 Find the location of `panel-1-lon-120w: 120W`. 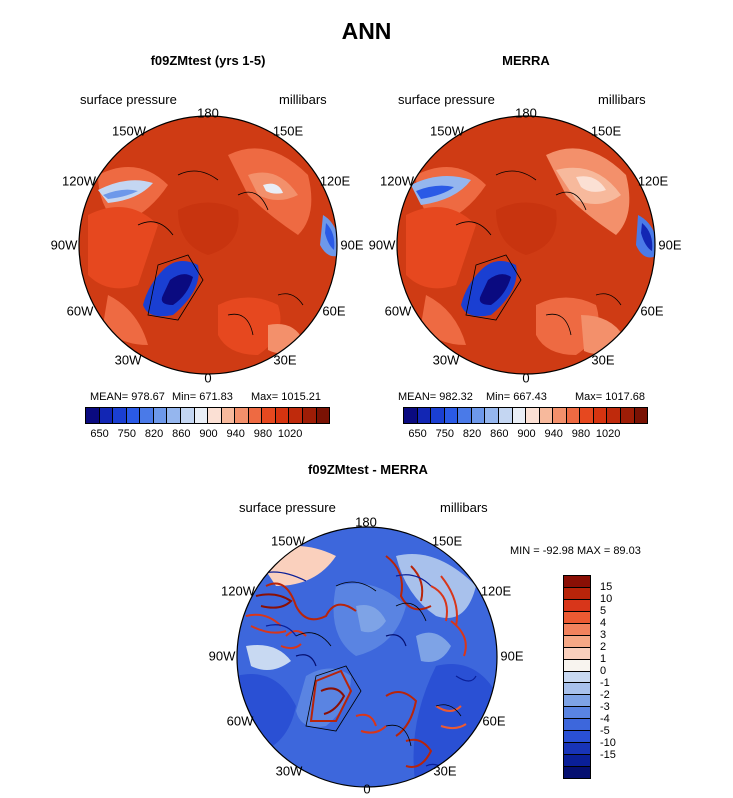

panel-1-lon-120w: 120W is located at coordinates (79, 181).